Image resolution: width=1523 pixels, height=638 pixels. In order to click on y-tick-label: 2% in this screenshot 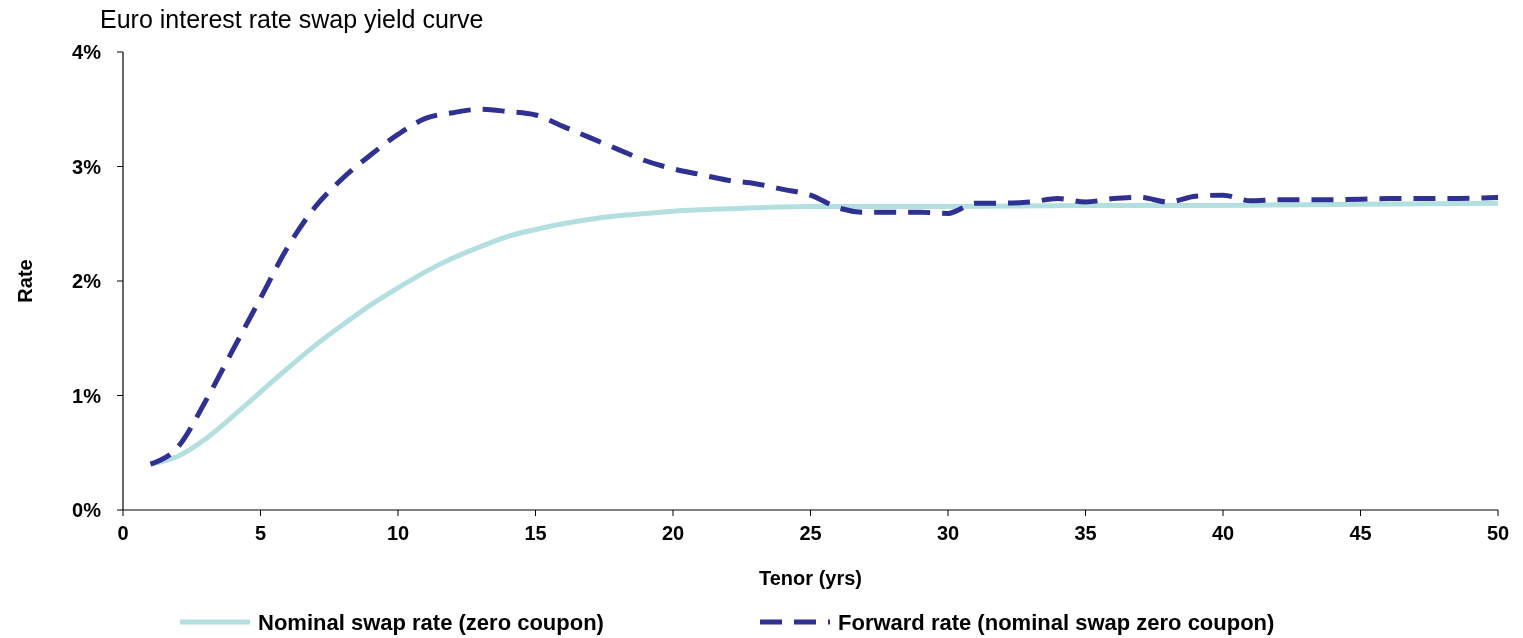, I will do `click(87, 281)`.